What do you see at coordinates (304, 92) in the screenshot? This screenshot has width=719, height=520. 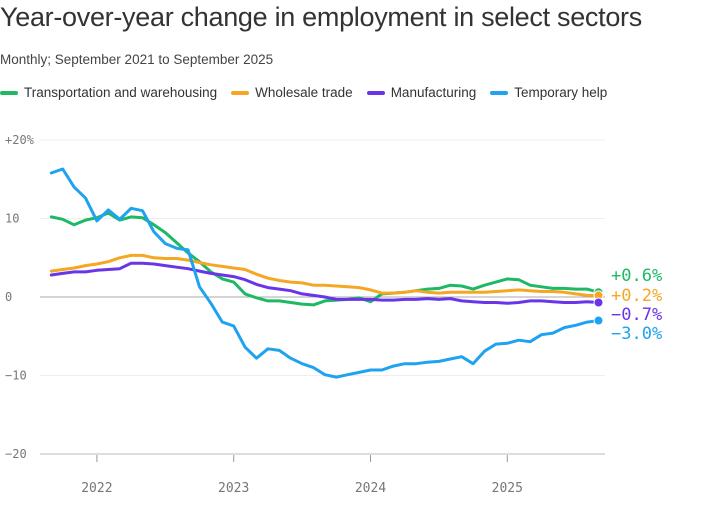 I see `legend-label: Wholesale trade` at bounding box center [304, 92].